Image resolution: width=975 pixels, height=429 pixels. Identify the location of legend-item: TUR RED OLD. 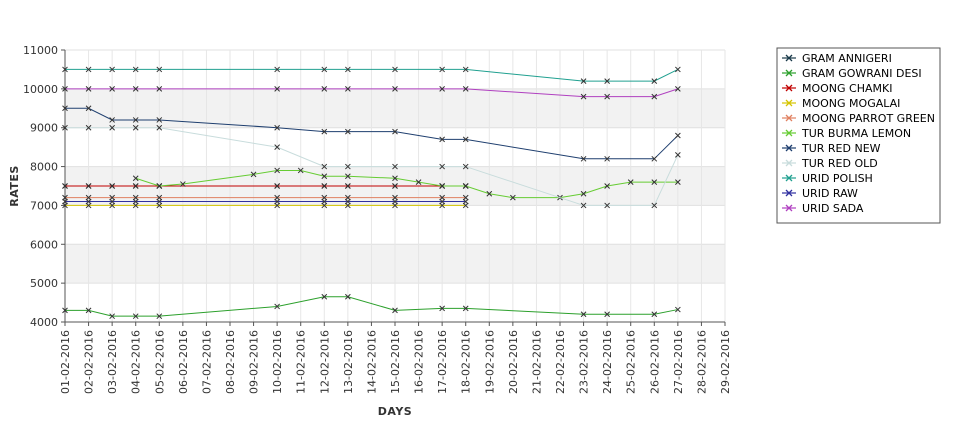
(830, 163).